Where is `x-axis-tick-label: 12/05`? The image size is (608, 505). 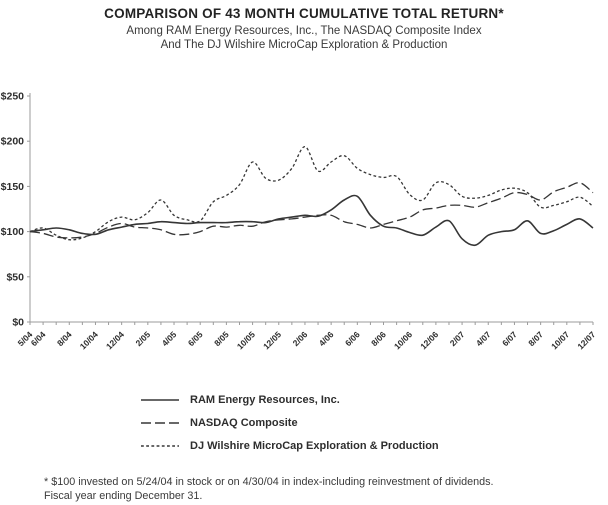 x-axis-tick-label: 12/05 is located at coordinates (272, 340).